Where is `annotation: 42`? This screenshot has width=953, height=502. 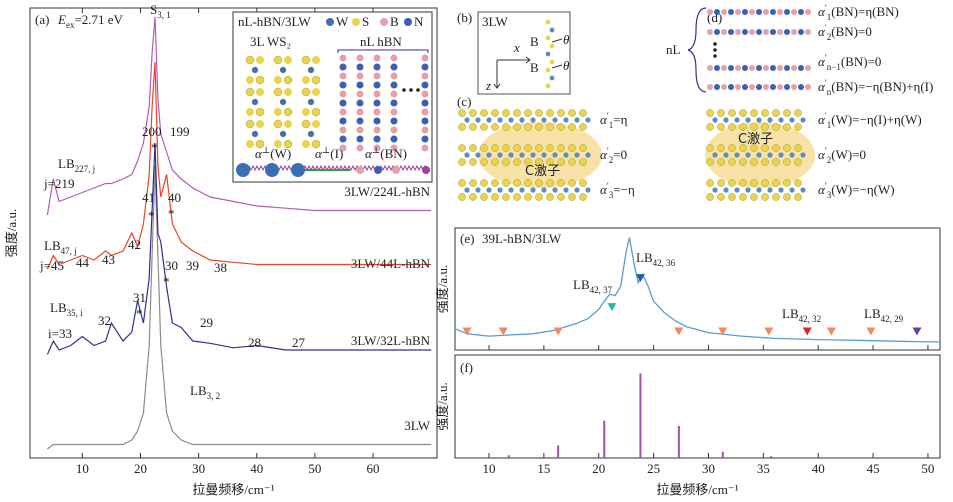 annotation: 42 is located at coordinates (134, 244).